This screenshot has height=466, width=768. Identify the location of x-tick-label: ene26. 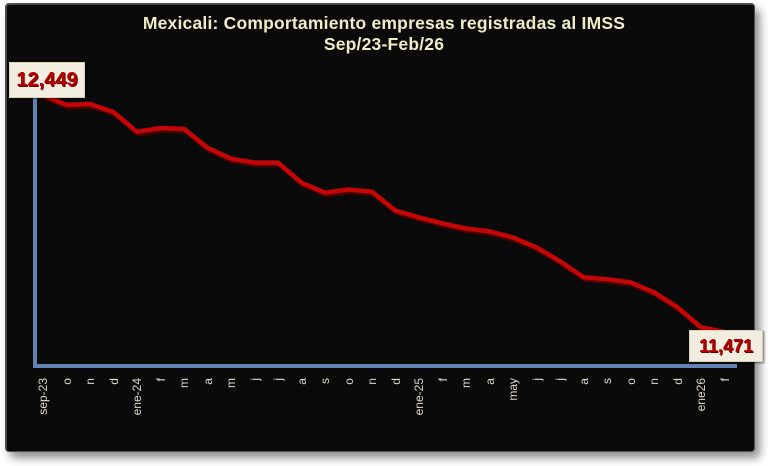
(701, 395).